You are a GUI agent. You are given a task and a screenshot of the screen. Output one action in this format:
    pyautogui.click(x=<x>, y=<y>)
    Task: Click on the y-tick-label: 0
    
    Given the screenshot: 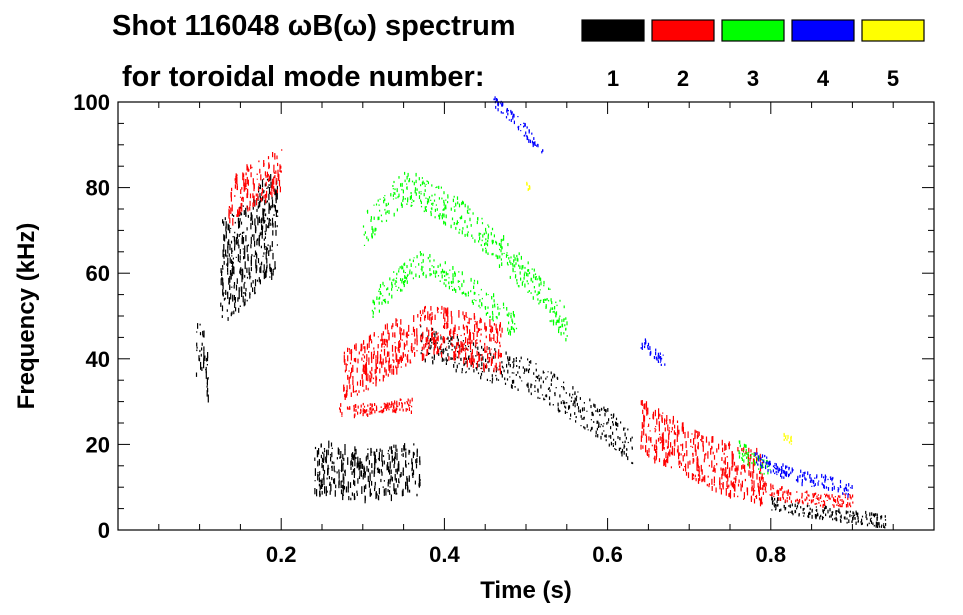 What is the action you would take?
    pyautogui.click(x=104, y=530)
    